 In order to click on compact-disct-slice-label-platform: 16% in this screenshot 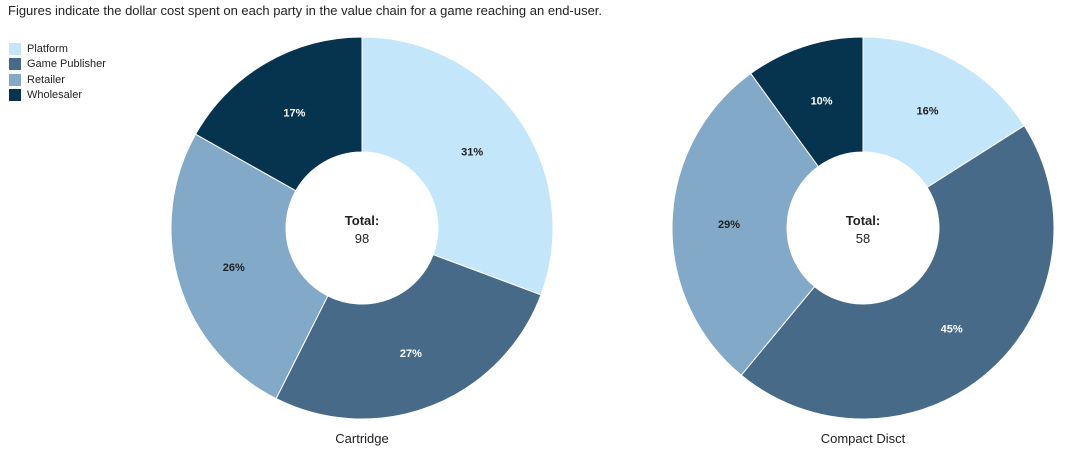, I will do `click(928, 112)`.